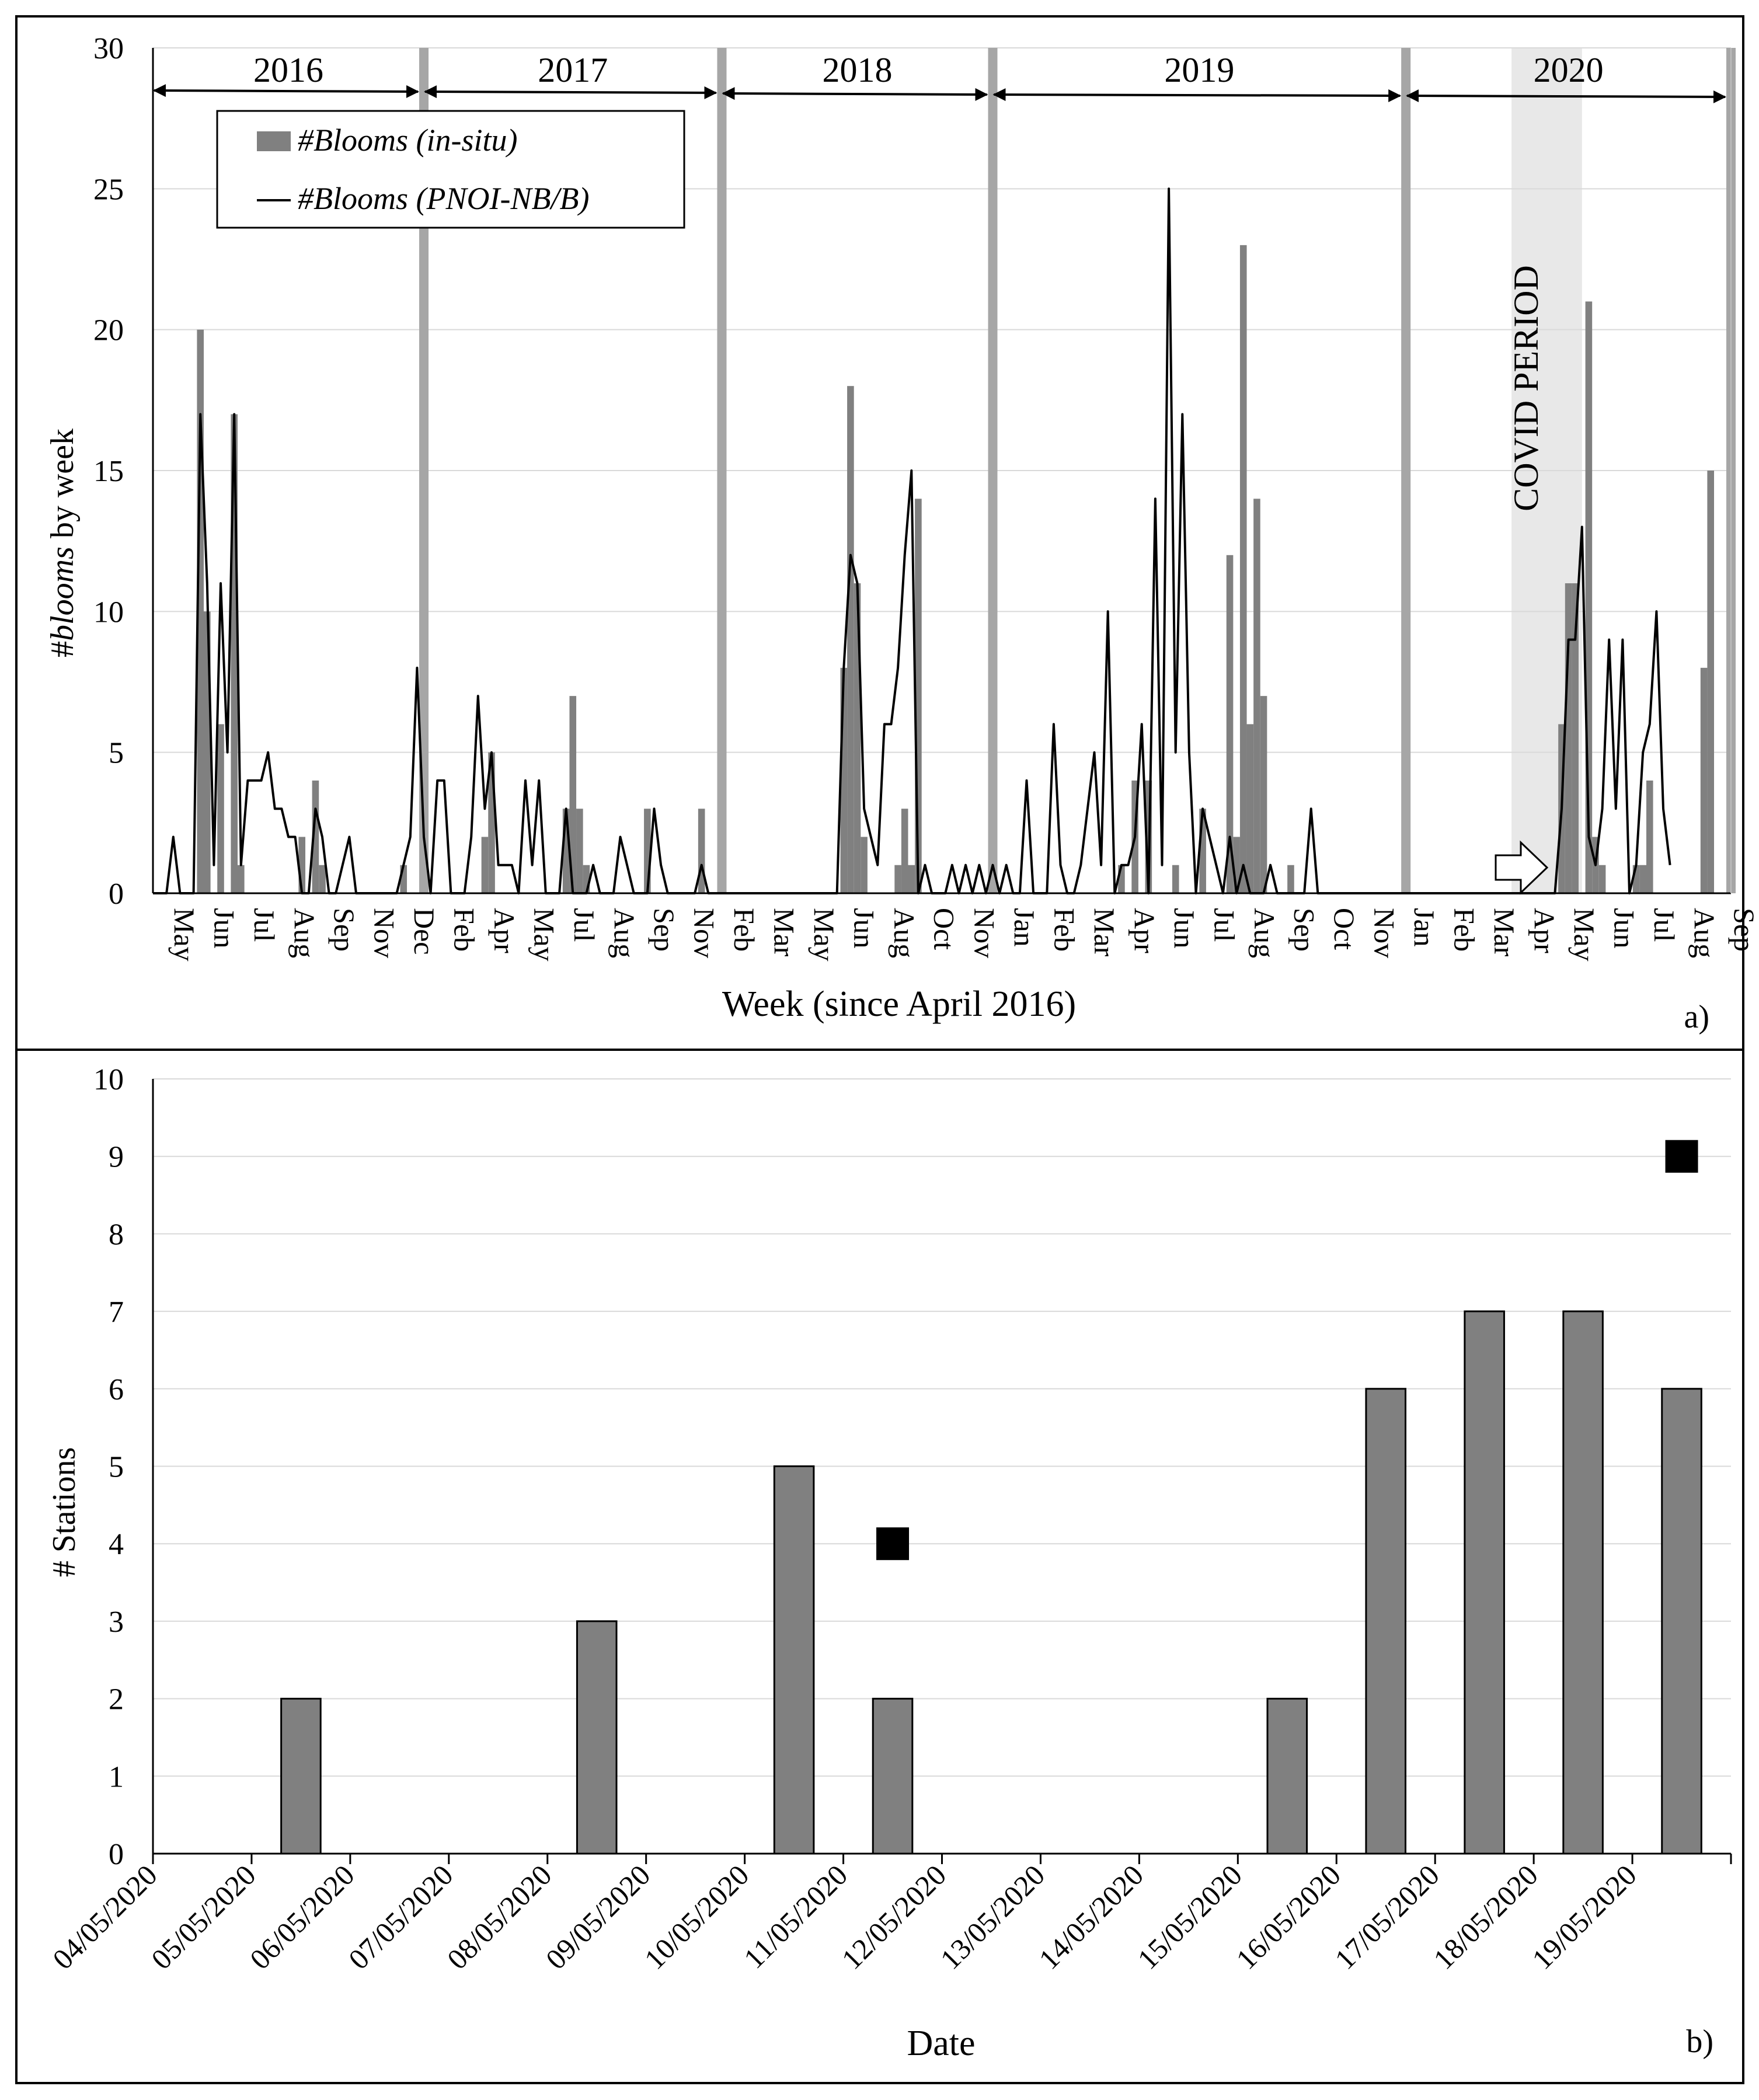 This screenshot has height=2100, width=1759. What do you see at coordinates (1199, 70) in the screenshot?
I see `year-label: 2019` at bounding box center [1199, 70].